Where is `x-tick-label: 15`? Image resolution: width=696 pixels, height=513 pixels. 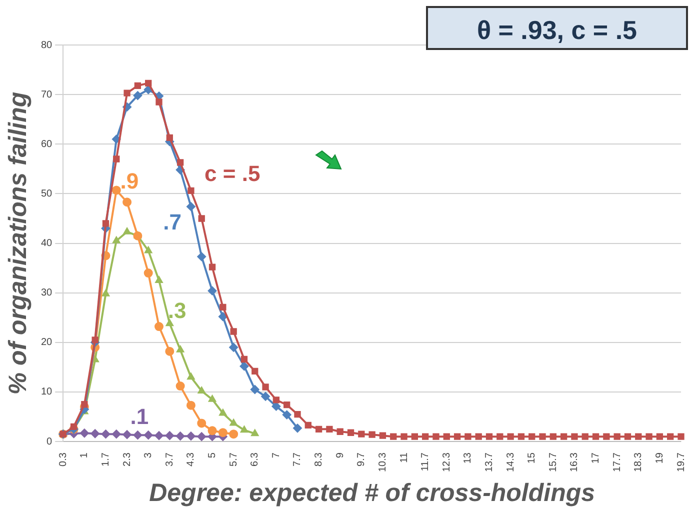
x-tick-label: 15 is located at coordinates (532, 458).